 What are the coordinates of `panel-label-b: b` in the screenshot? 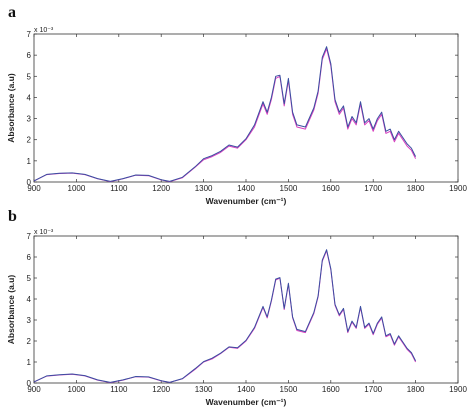 It's located at (12, 216).